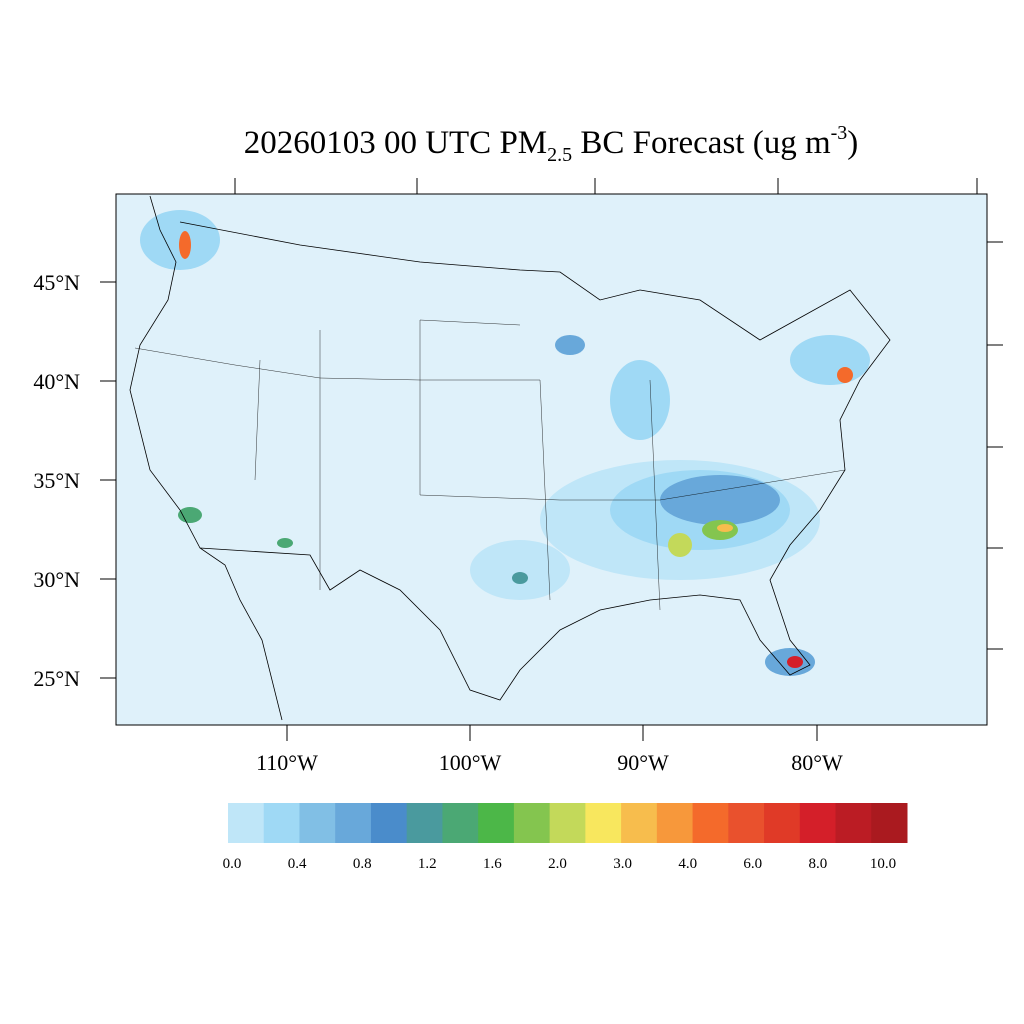 The image size is (1024, 1024). I want to click on lat-label: 40°N, so click(56, 381).